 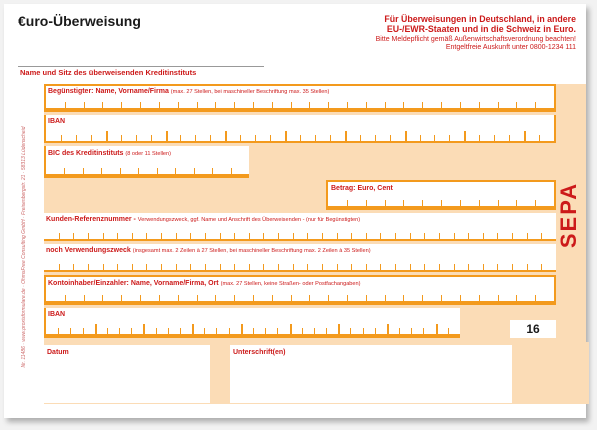 What do you see at coordinates (259, 352) in the screenshot?
I see `signature-label: Unterschrift(en)` at bounding box center [259, 352].